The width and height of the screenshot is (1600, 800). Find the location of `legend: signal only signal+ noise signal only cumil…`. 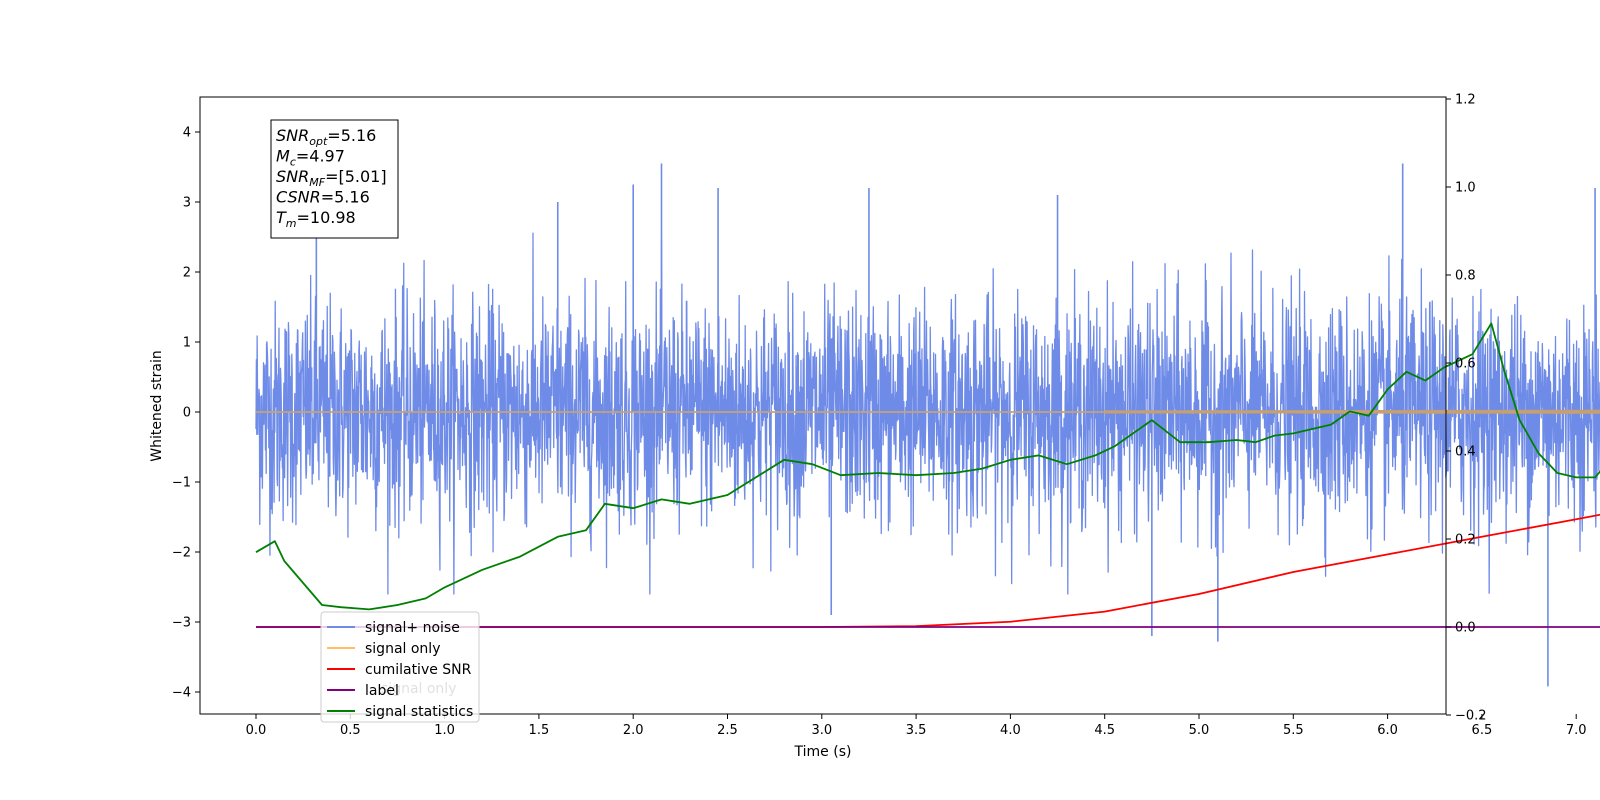

legend: signal only signal+ noise signal only cumil… is located at coordinates (400, 667).